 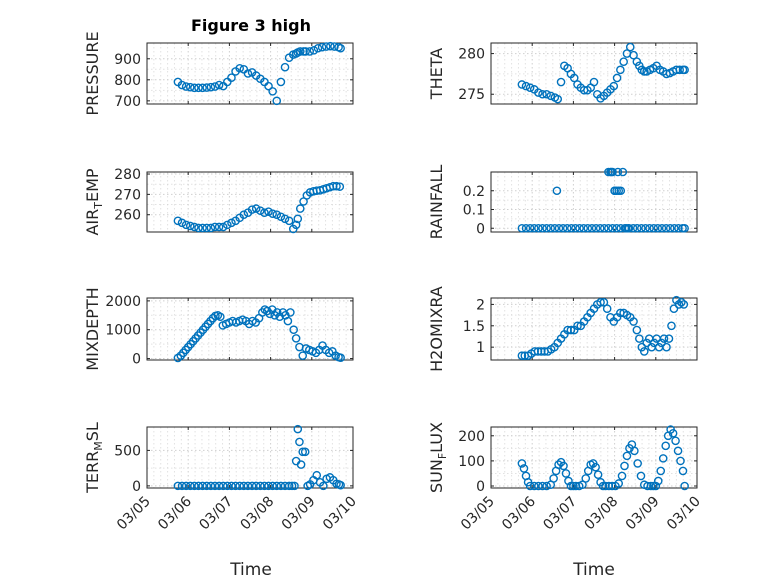 I want to click on y-tick-label: 280, so click(x=471, y=55).